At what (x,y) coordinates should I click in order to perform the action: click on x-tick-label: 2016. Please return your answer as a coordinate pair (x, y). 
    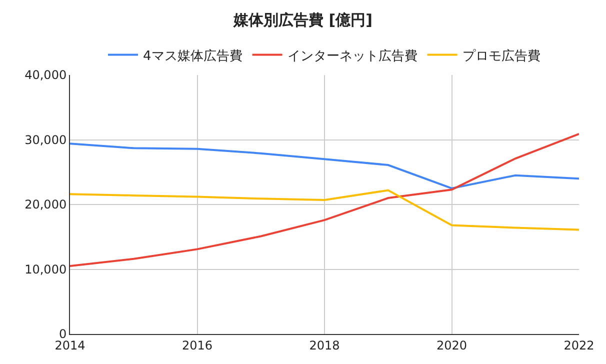
    Looking at the image, I should click on (197, 345).